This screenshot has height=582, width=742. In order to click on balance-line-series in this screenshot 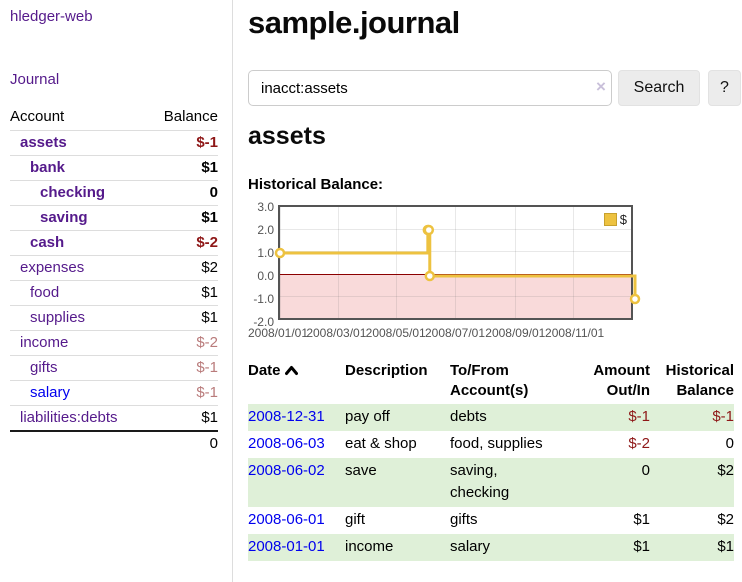, I will do `click(457, 264)`.